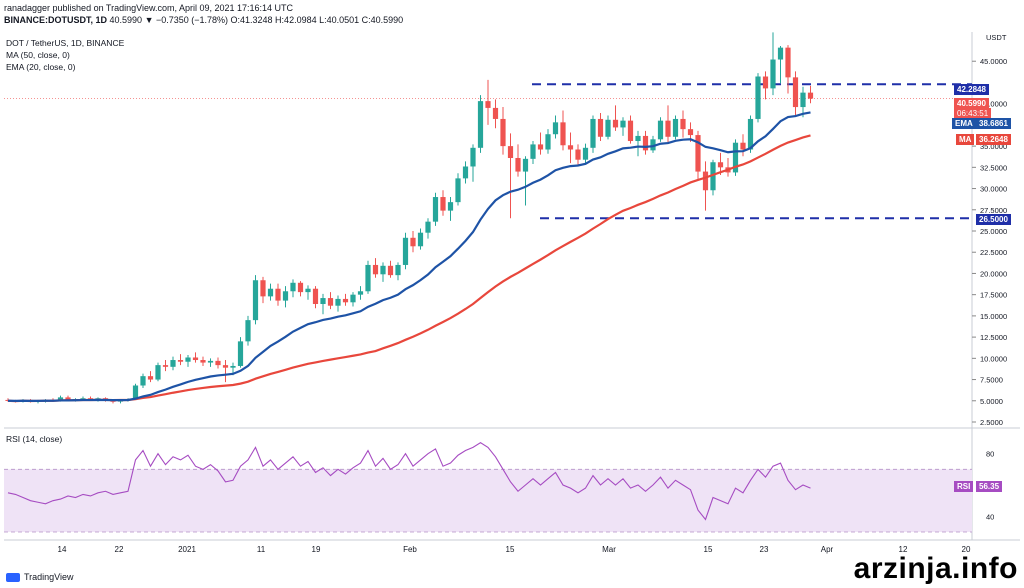 The image size is (1024, 588). Describe the element at coordinates (993, 189) in the screenshot. I see `y-tick-label: 30.0000` at that location.